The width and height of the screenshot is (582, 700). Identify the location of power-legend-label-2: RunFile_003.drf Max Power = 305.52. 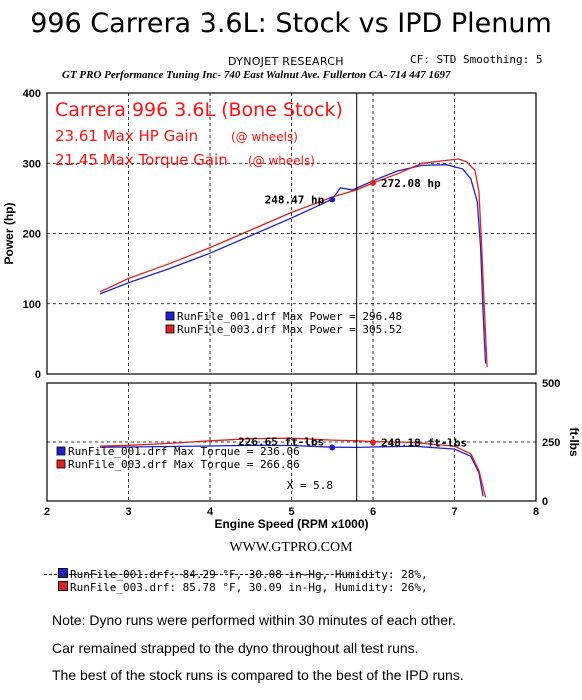
(289, 329).